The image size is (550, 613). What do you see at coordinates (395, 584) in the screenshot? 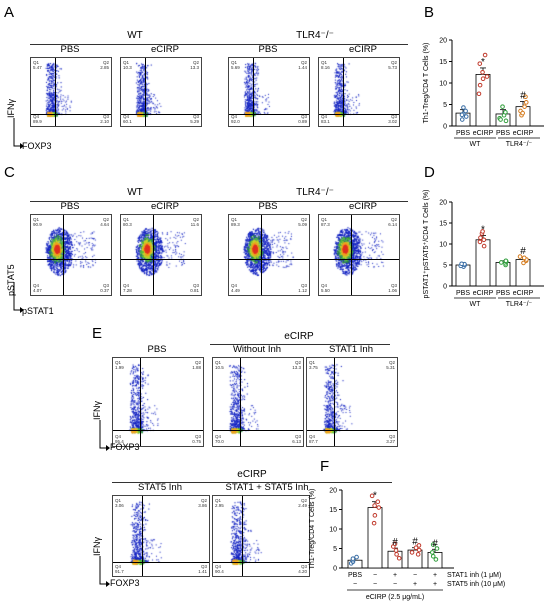
I see `panel-f-row2-sign-2: −` at bounding box center [395, 584].